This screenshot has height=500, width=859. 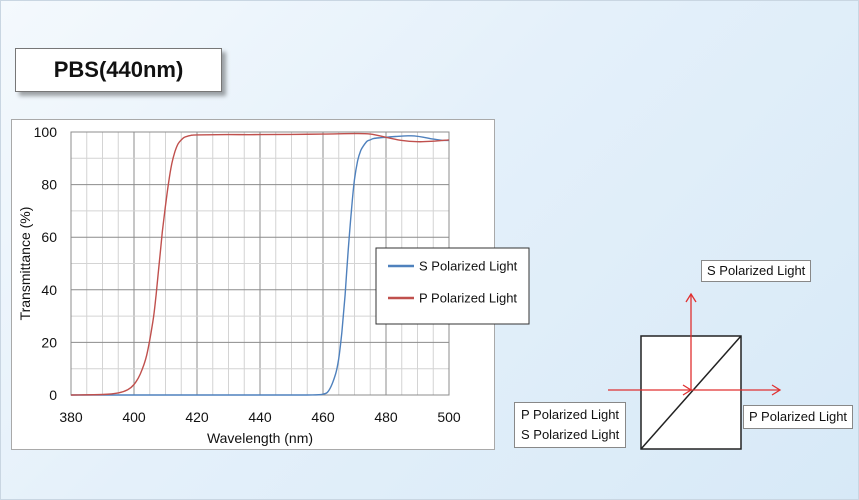 What do you see at coordinates (449, 417) in the screenshot?
I see `x-tick-label: 500` at bounding box center [449, 417].